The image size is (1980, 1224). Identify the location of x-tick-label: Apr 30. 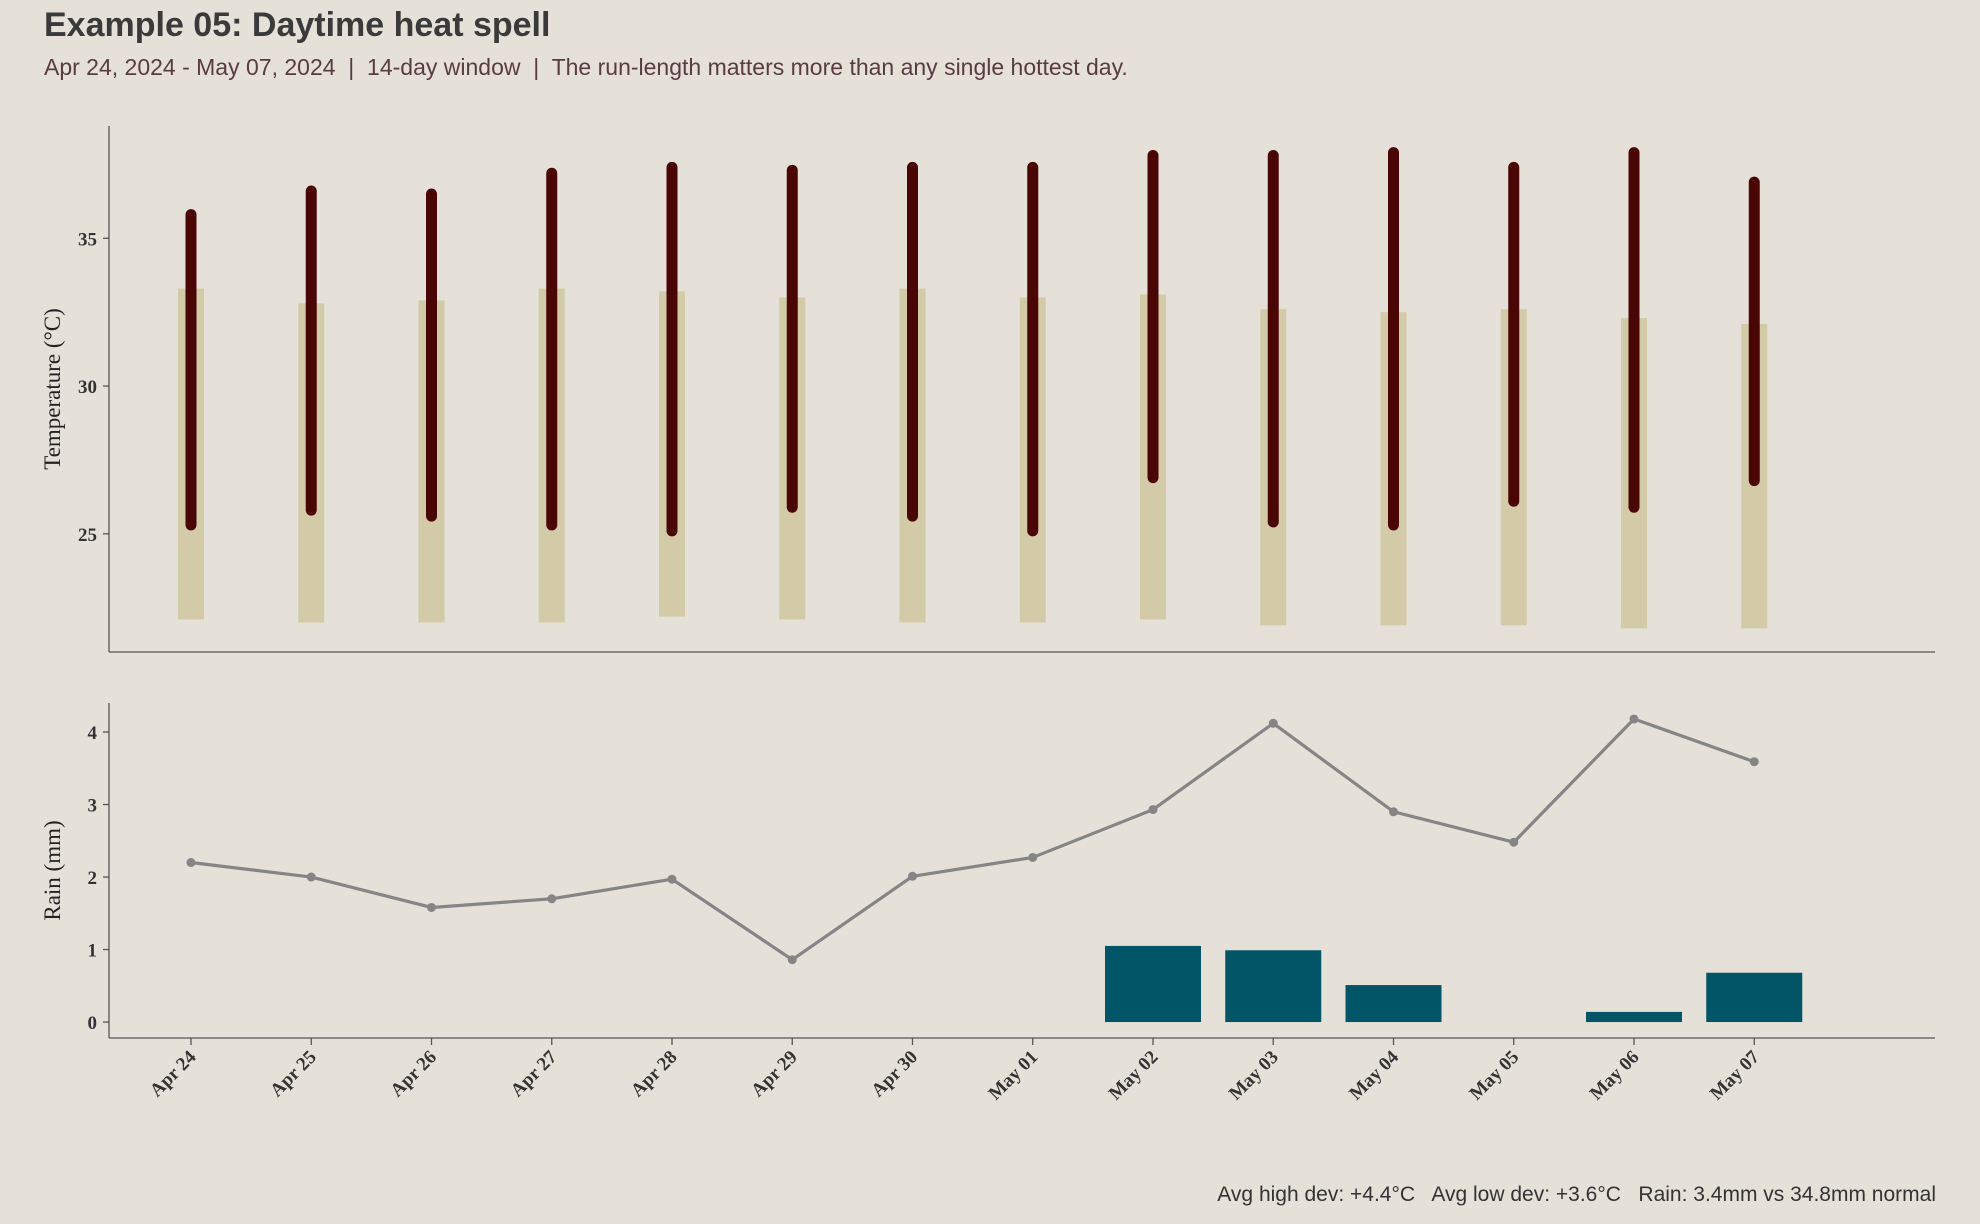
(894, 1074).